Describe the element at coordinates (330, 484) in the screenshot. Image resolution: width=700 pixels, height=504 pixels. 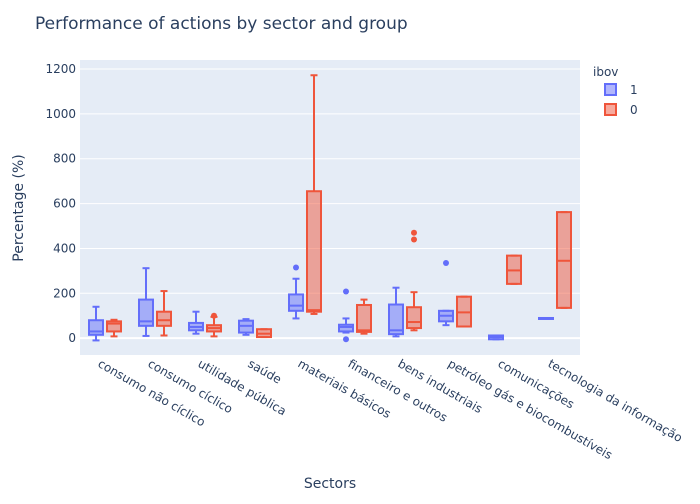
I see `x-axis-title: Sectors` at that location.